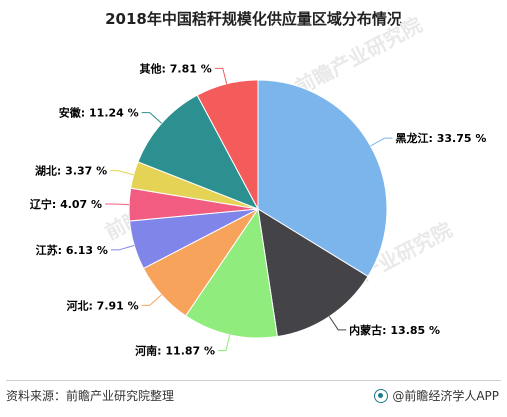 This screenshot has width=507, height=417. I want to click on connector-黑龙江, so click(381, 142).